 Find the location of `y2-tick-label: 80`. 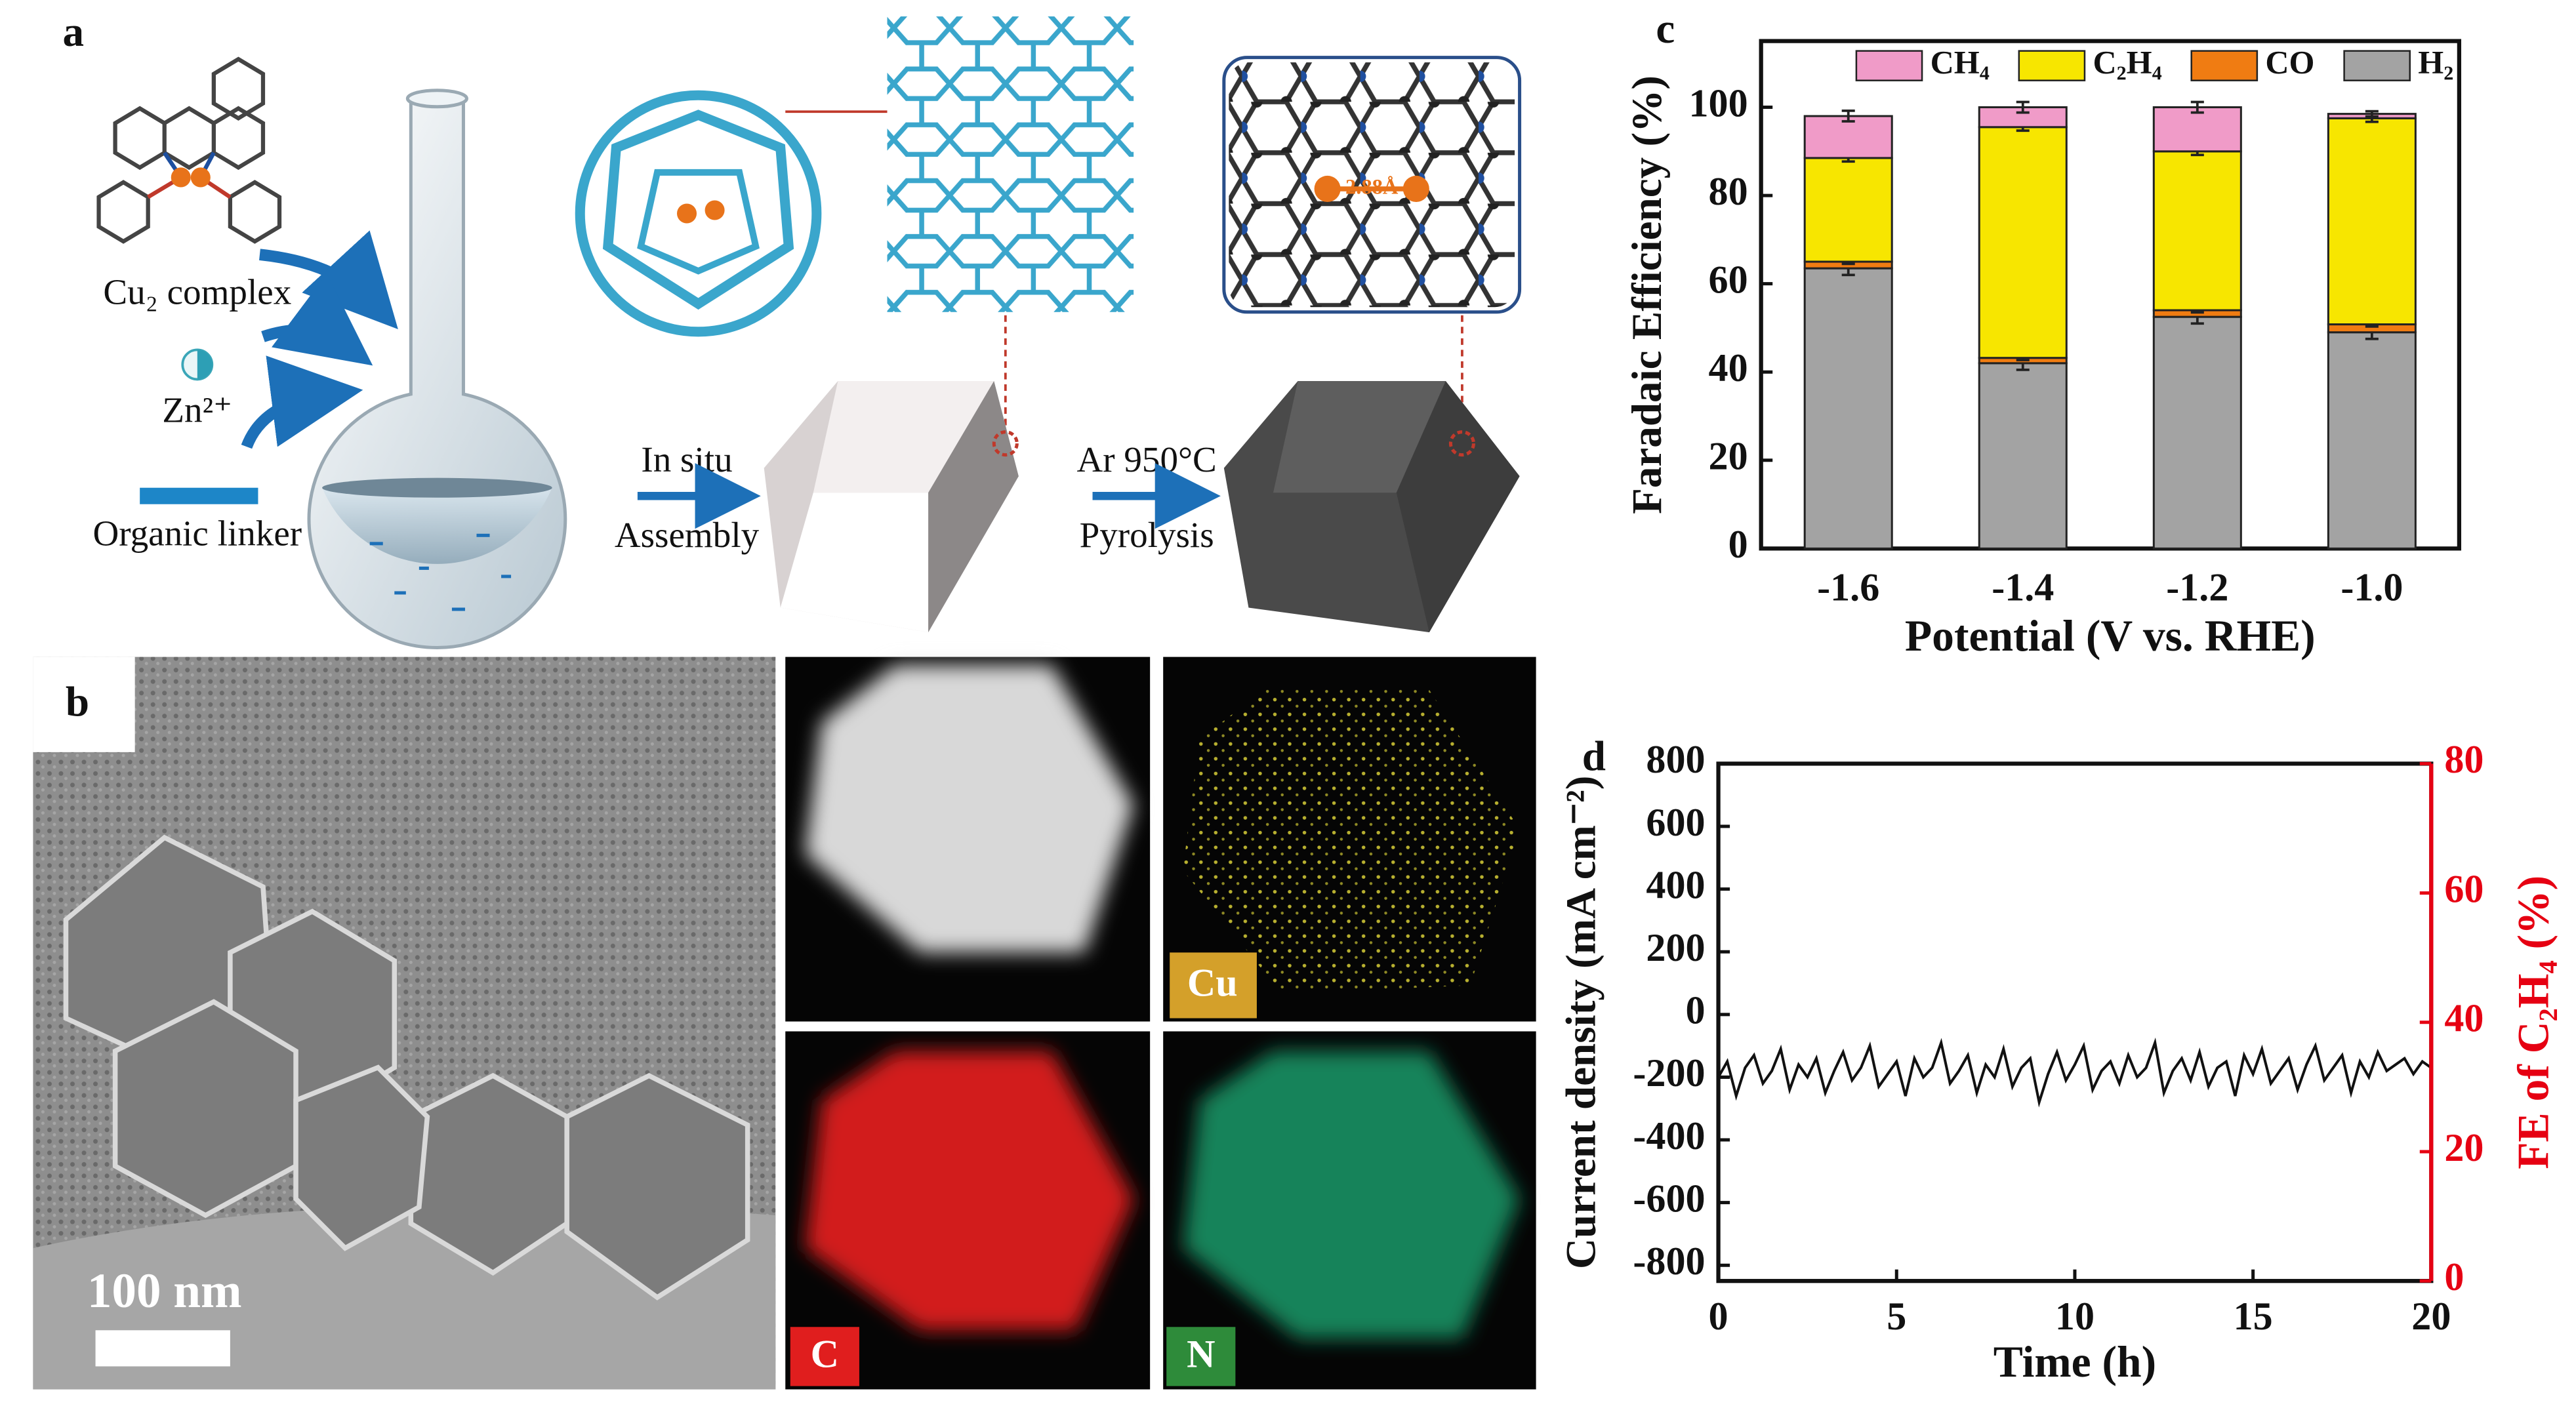

y2-tick-label: 80 is located at coordinates (2464, 759).